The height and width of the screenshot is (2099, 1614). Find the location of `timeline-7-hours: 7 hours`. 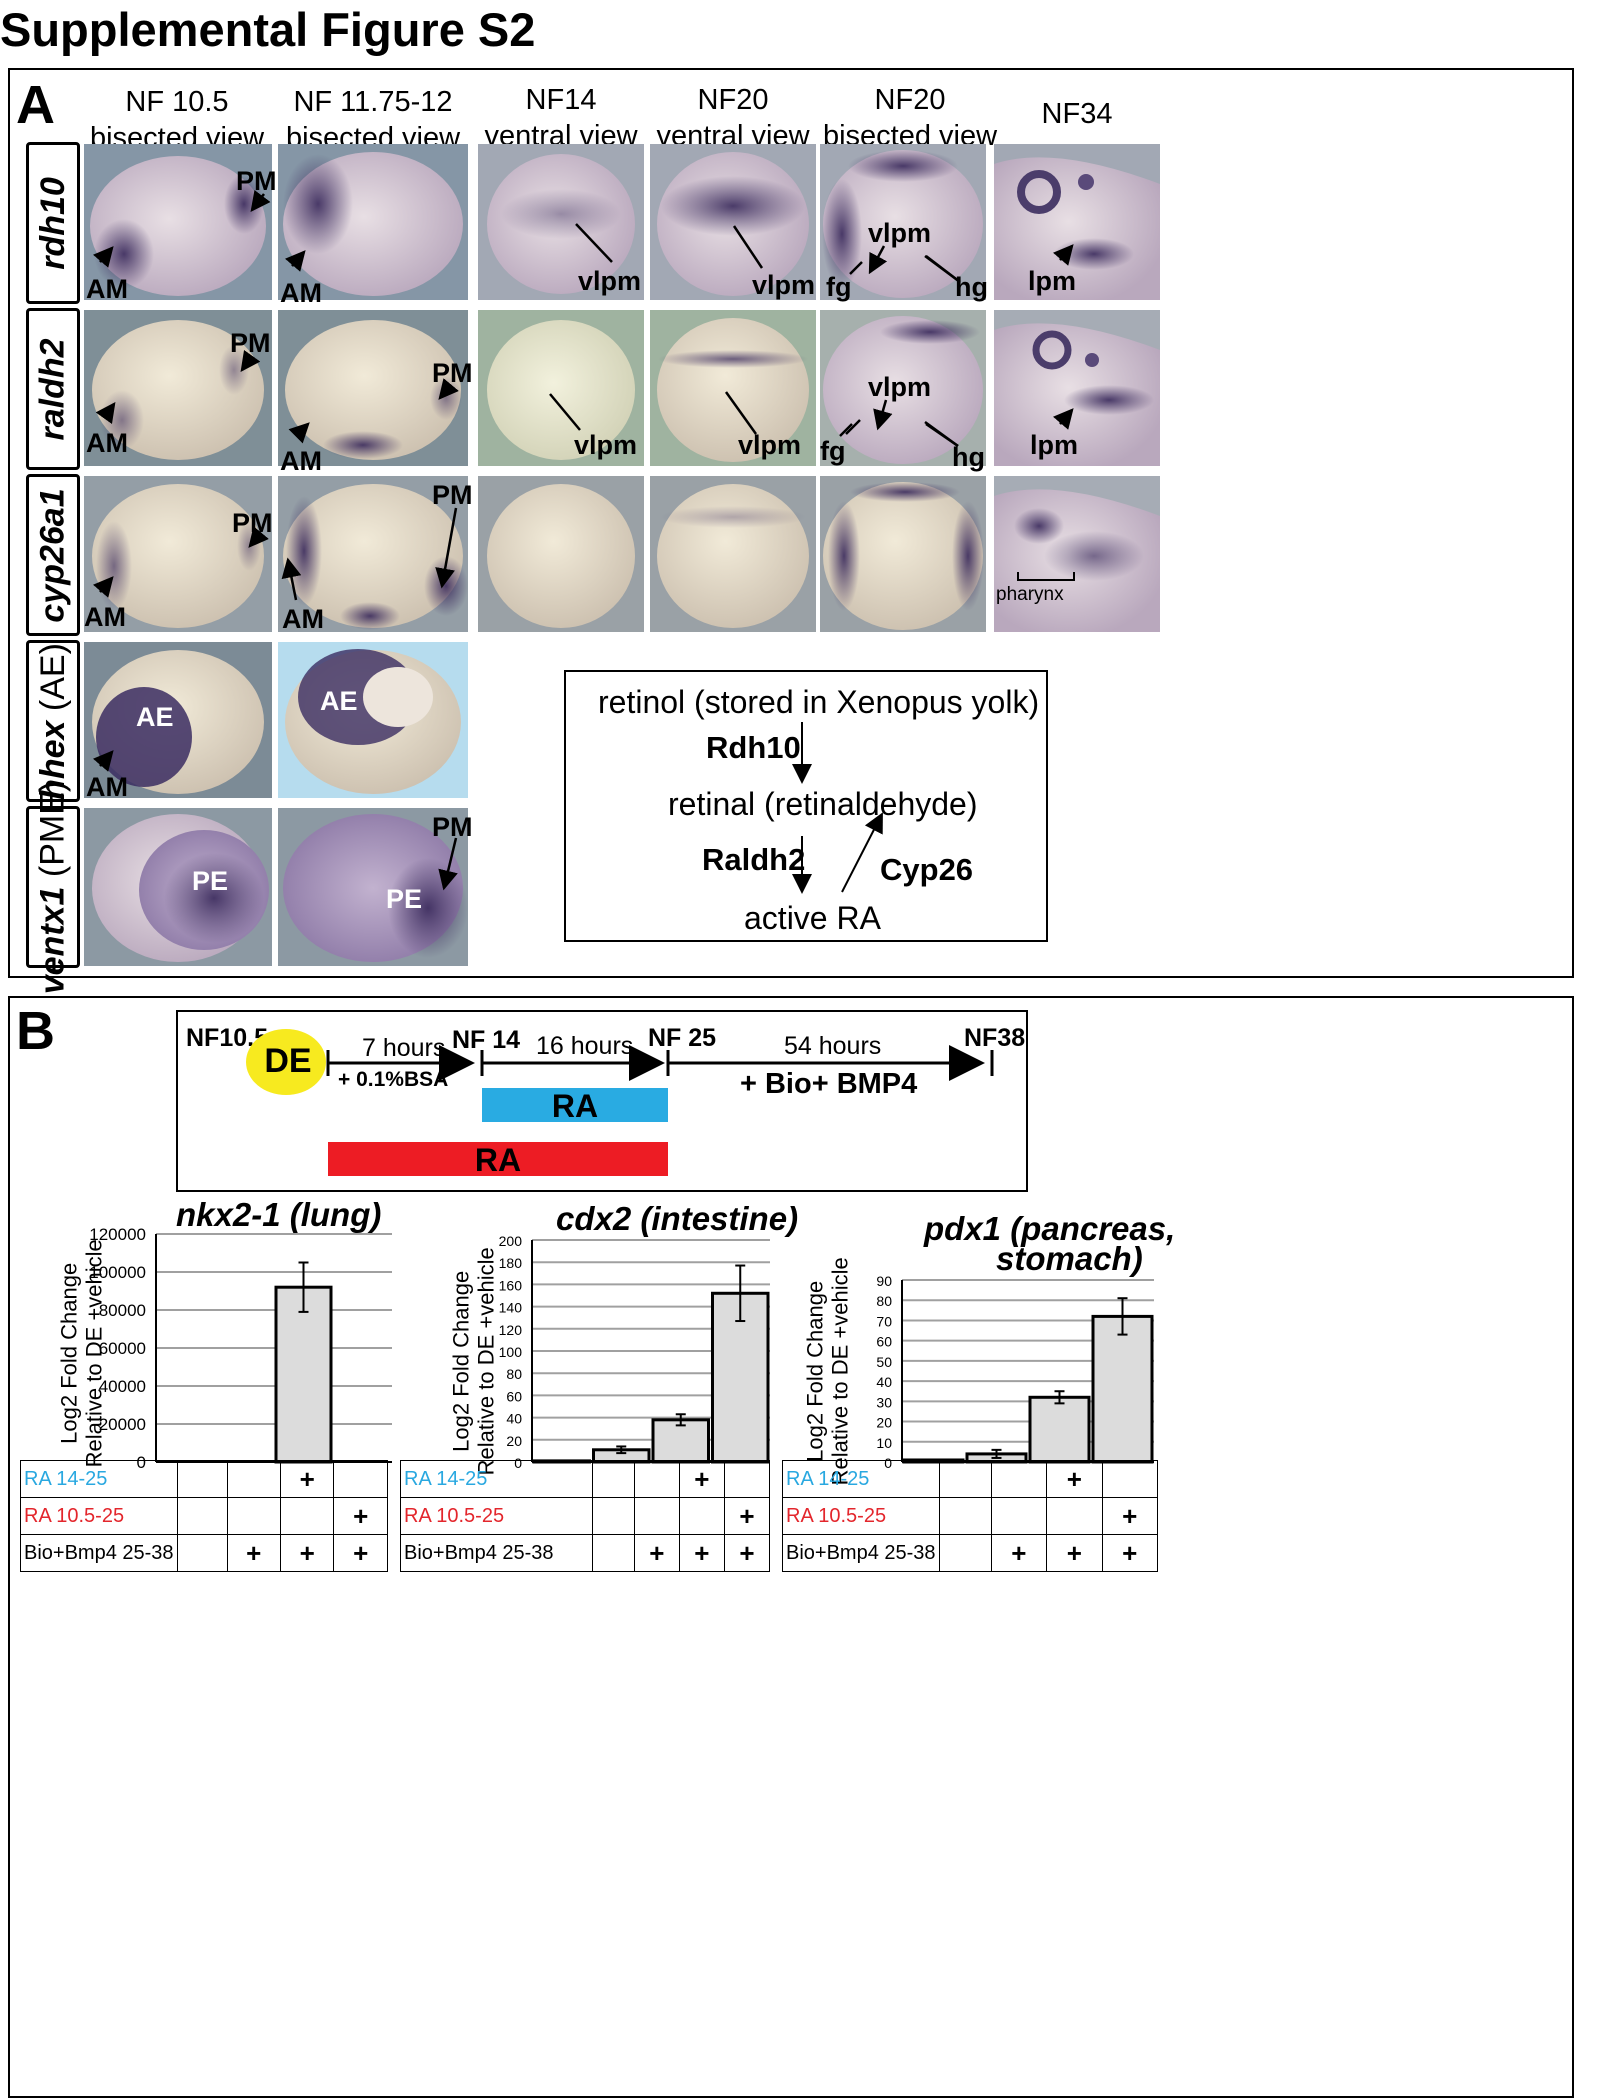

timeline-7-hours: 7 hours is located at coordinates (404, 1048).